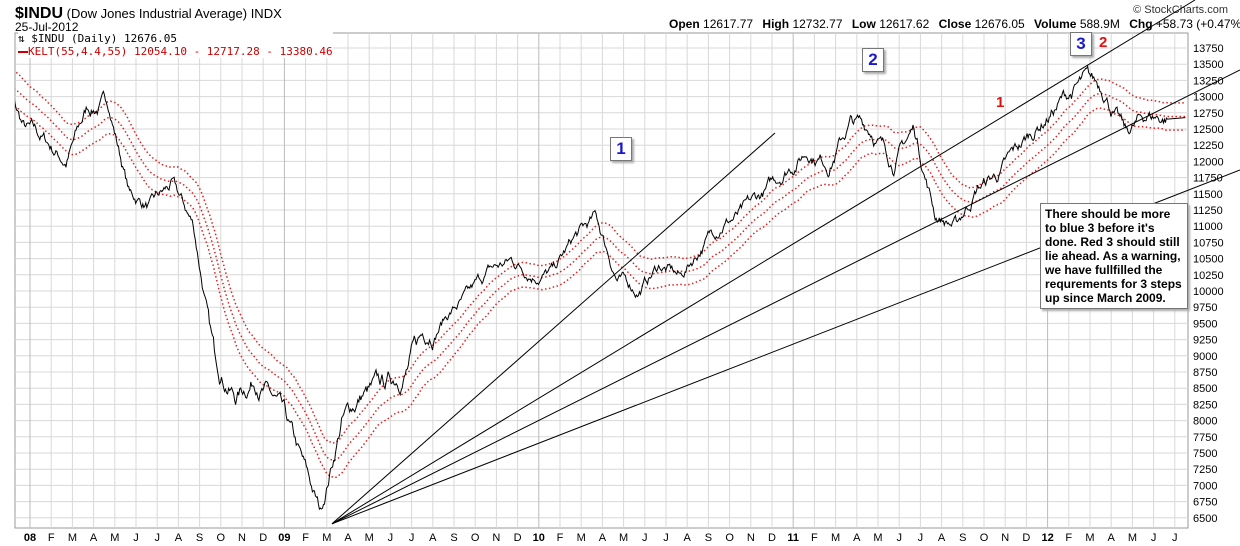  I want to click on y-tick-label: 9500, so click(1205, 324).